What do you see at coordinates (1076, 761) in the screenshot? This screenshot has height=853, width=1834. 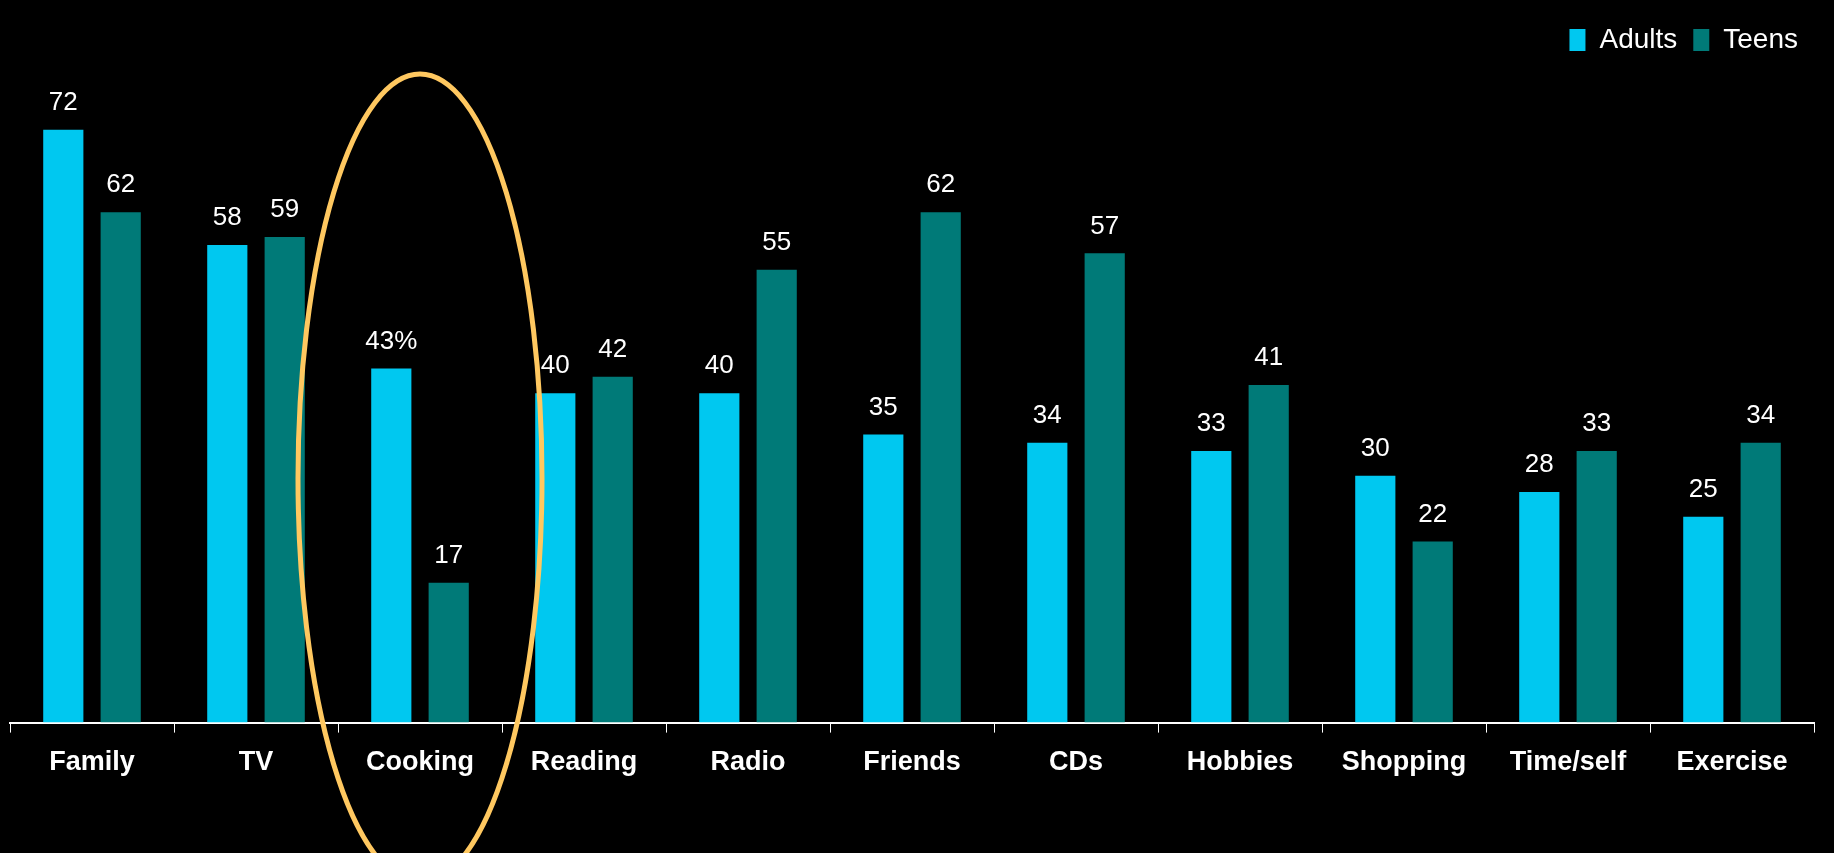 I see `x-tick-label: CDs` at bounding box center [1076, 761].